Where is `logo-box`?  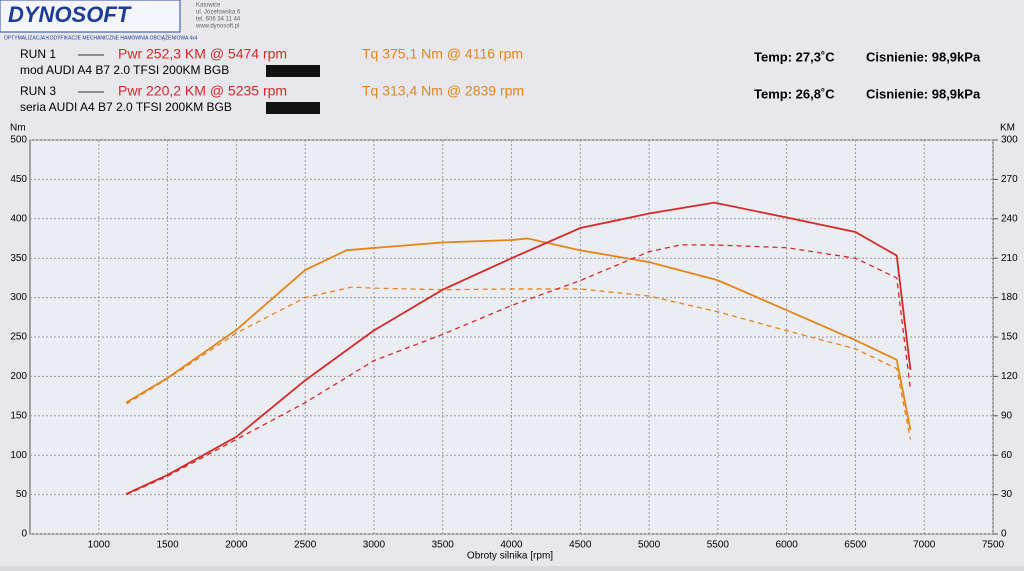
logo-box is located at coordinates (90, 16).